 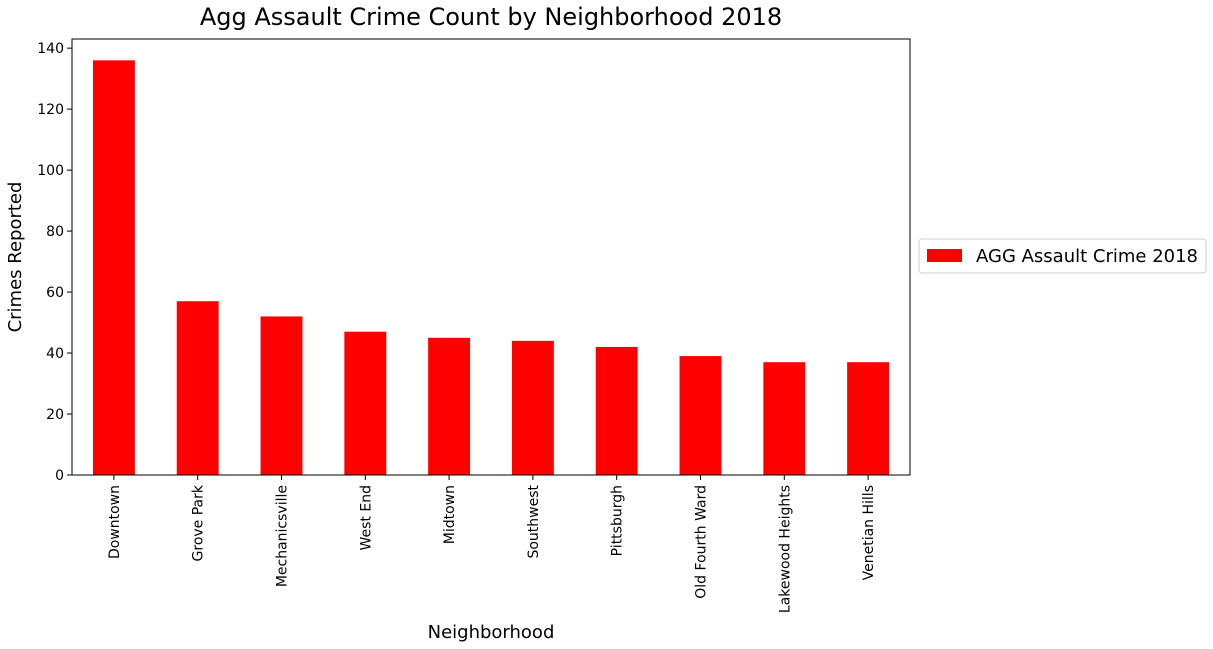 I want to click on x-axis-label: Neighborhood, so click(x=491, y=632).